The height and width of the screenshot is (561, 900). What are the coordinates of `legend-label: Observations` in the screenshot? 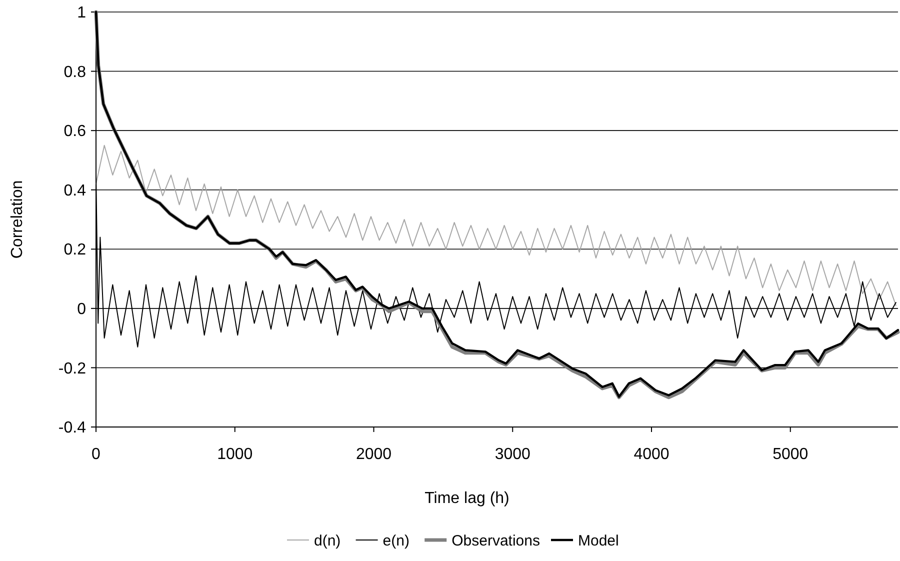 It's located at (496, 541).